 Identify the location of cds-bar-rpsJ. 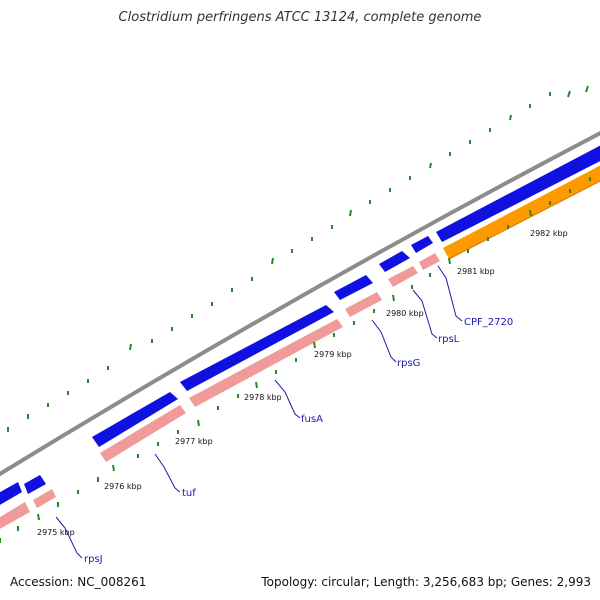
(44, 498).